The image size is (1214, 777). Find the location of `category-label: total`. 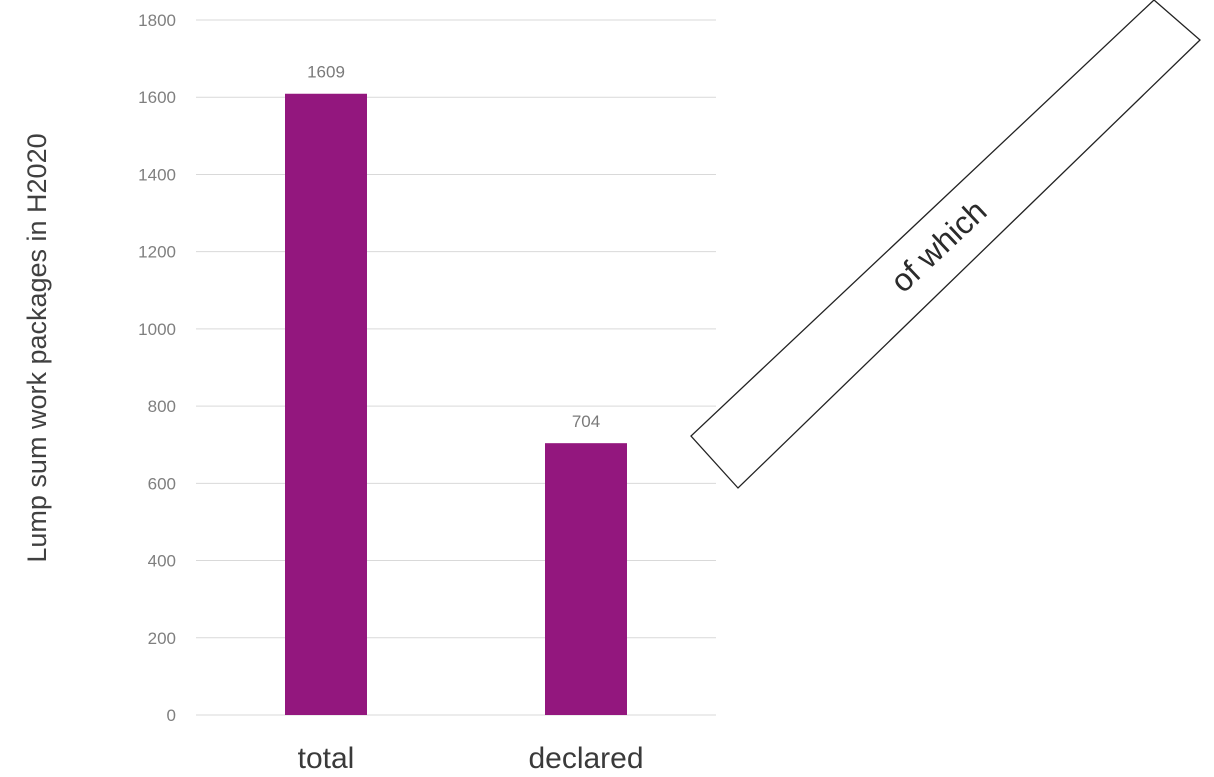

category-label: total is located at coordinates (326, 758).